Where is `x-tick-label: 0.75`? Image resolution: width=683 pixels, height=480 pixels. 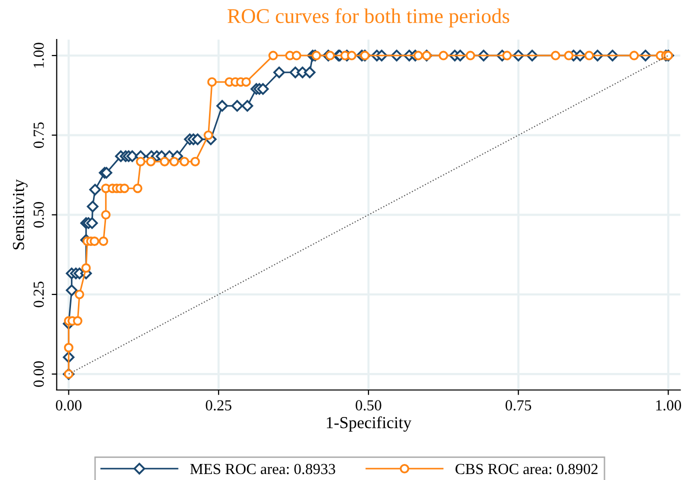
x-tick-label: 0.75 is located at coordinates (519, 405).